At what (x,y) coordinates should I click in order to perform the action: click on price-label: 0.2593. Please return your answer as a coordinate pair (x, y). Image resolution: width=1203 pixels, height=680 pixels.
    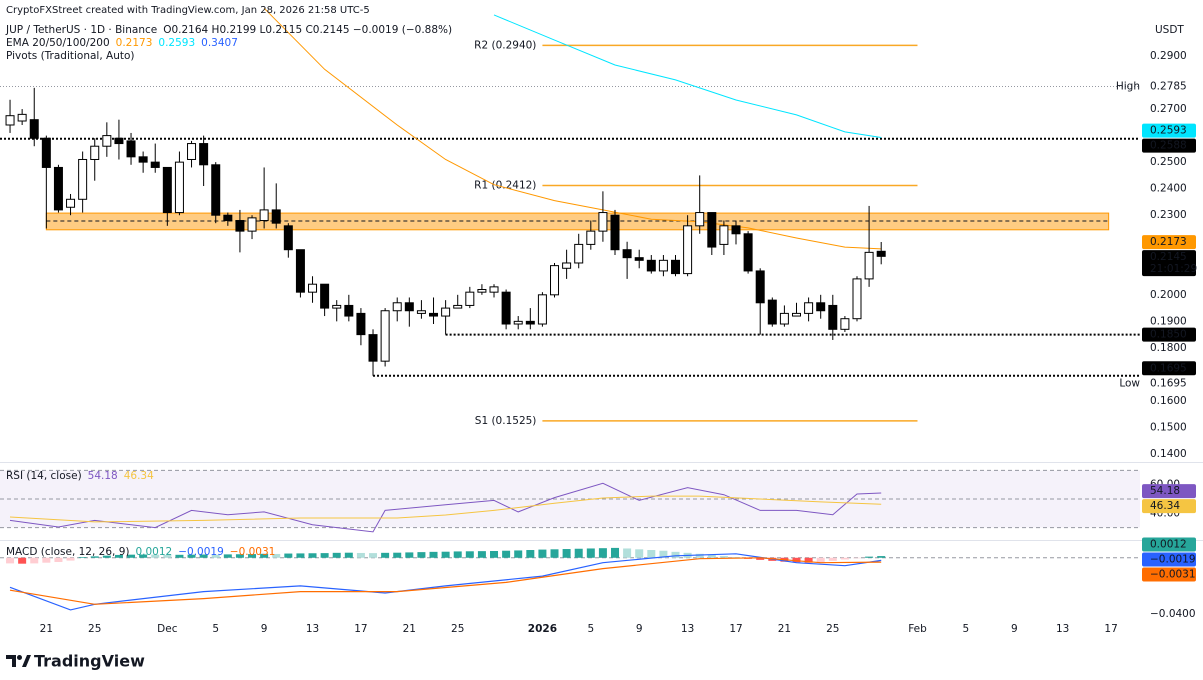
    Looking at the image, I should click on (1168, 131).